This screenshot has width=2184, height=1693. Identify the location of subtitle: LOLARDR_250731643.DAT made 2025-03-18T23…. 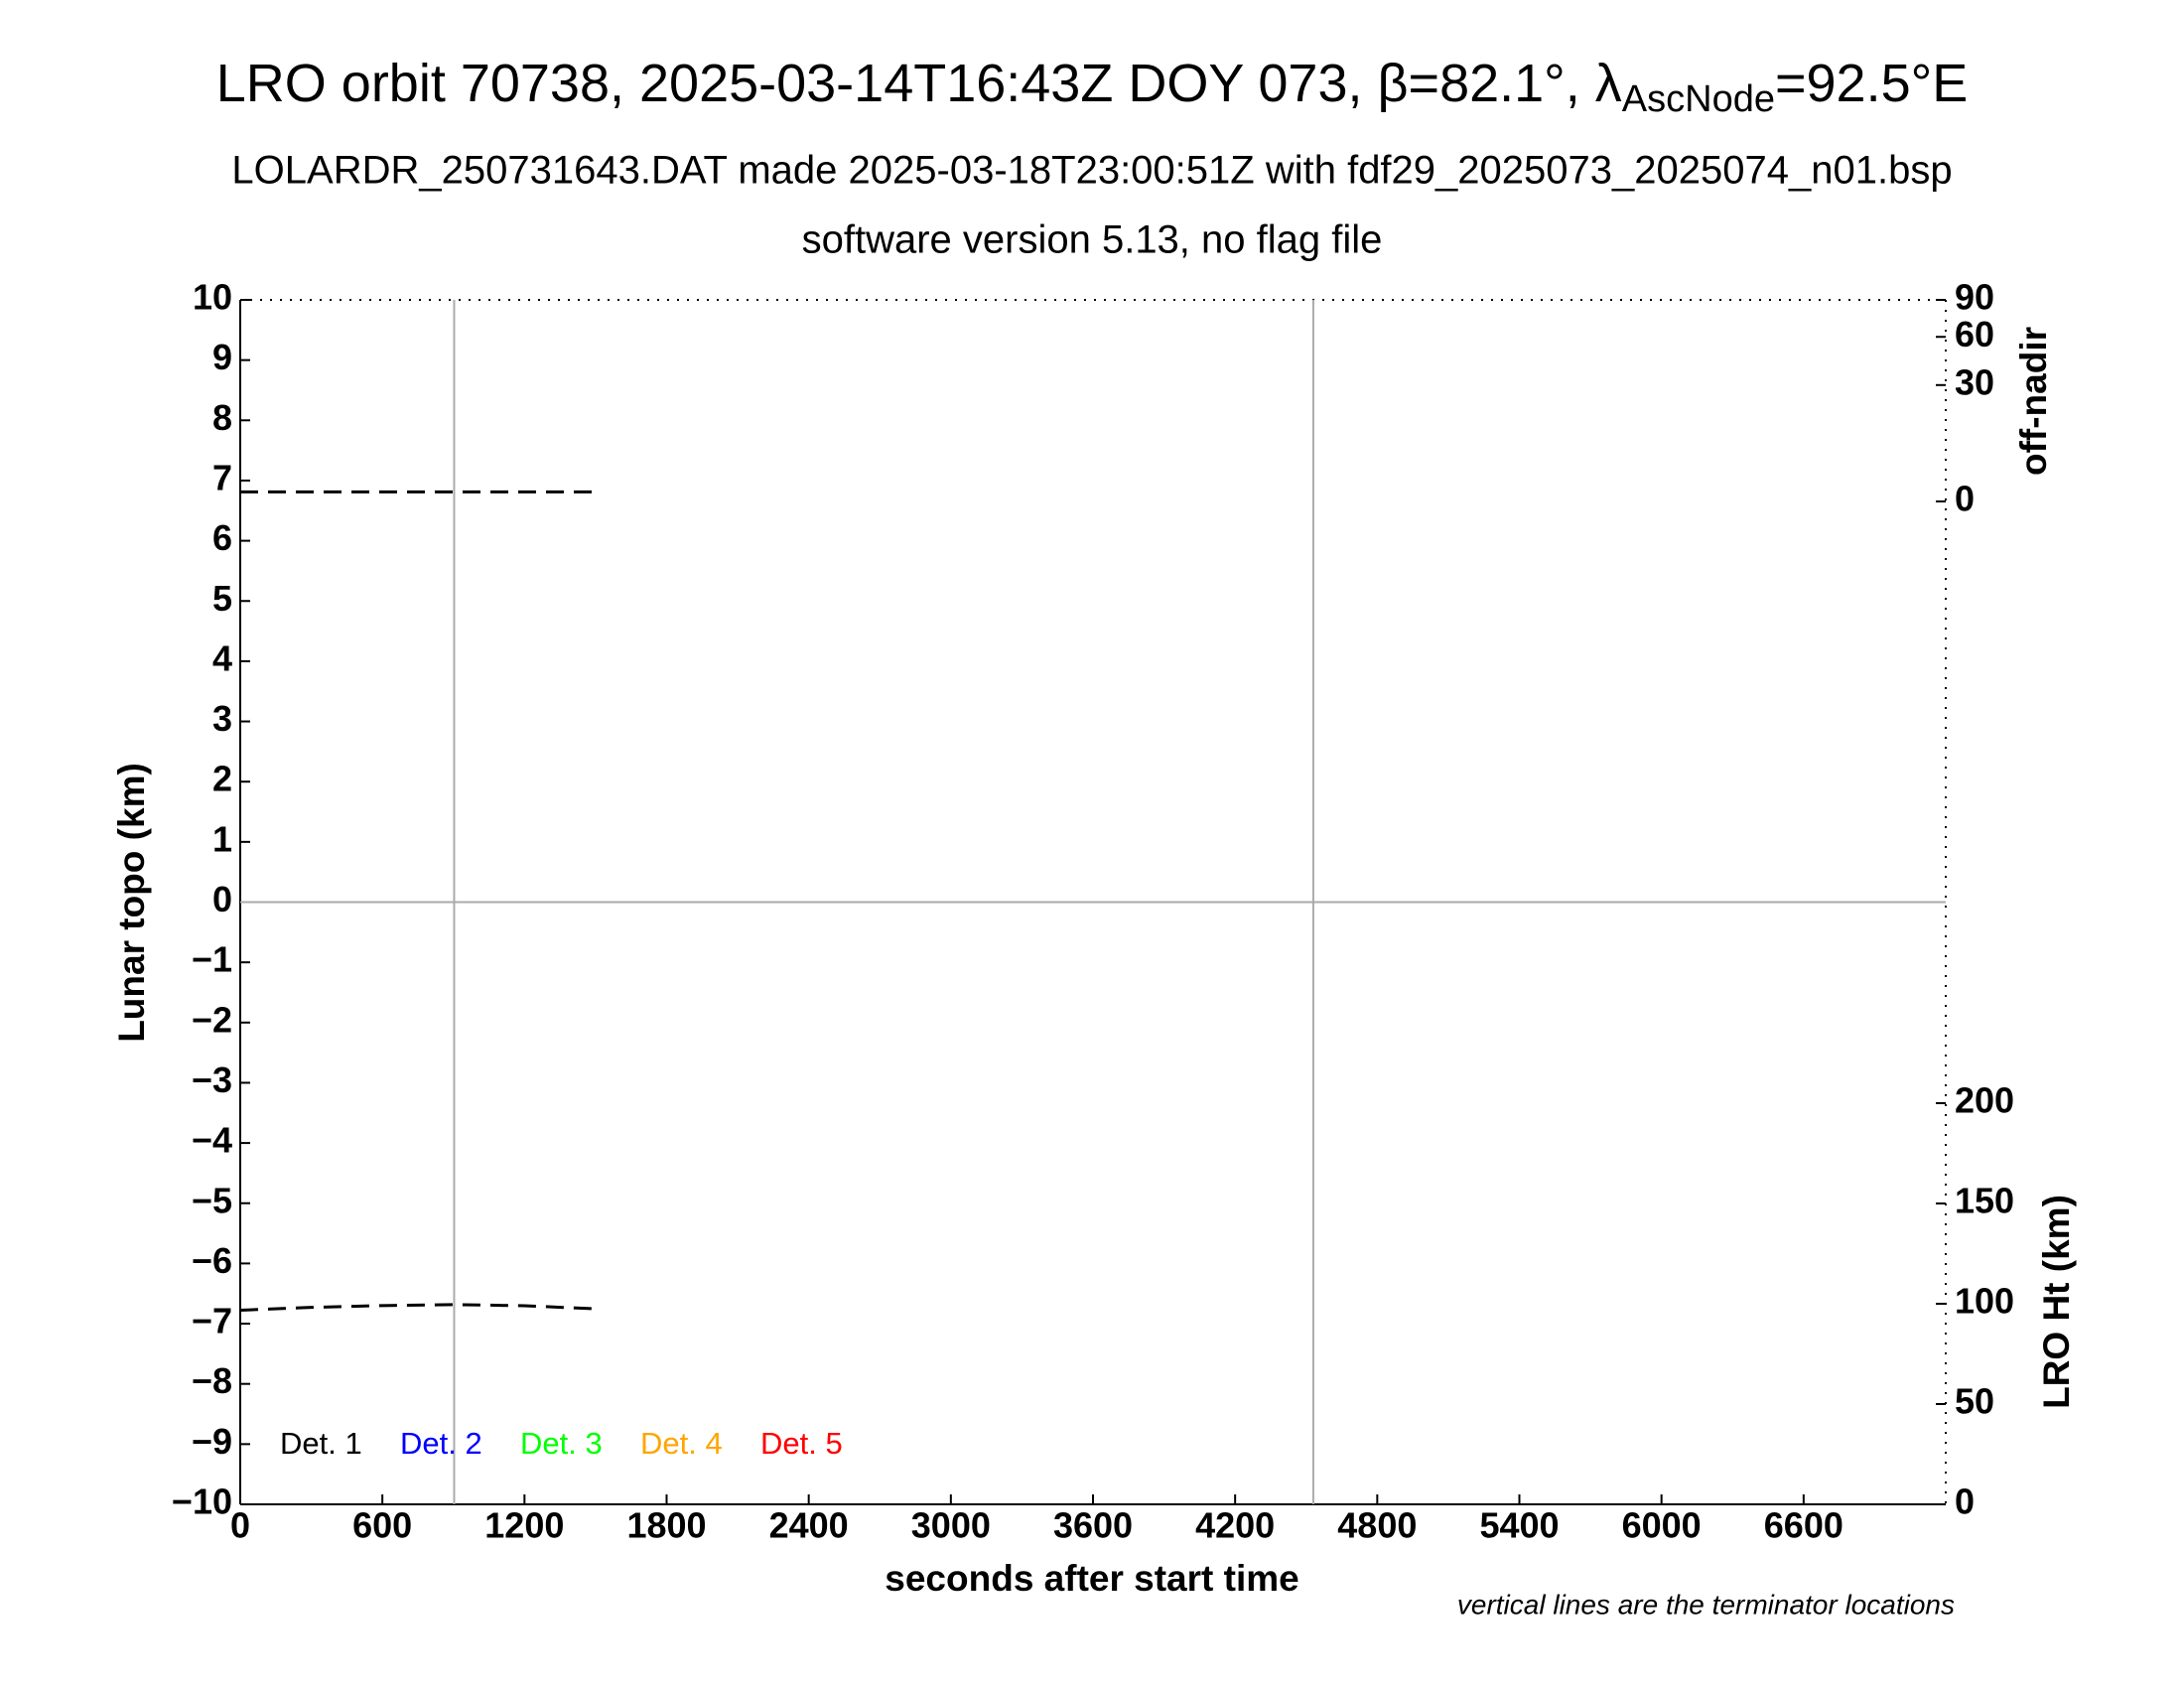
(1091, 171).